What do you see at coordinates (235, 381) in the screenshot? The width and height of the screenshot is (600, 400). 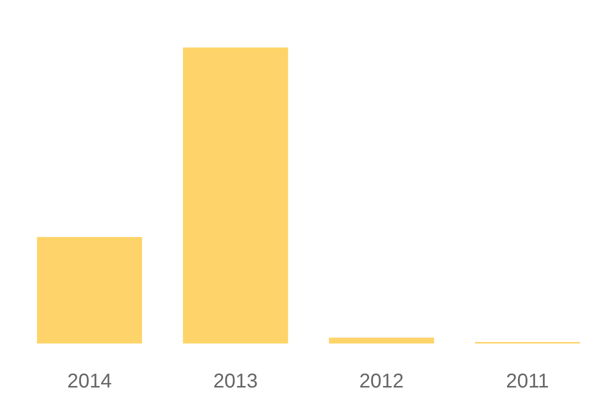 I see `x-tick-label: 2013` at bounding box center [235, 381].